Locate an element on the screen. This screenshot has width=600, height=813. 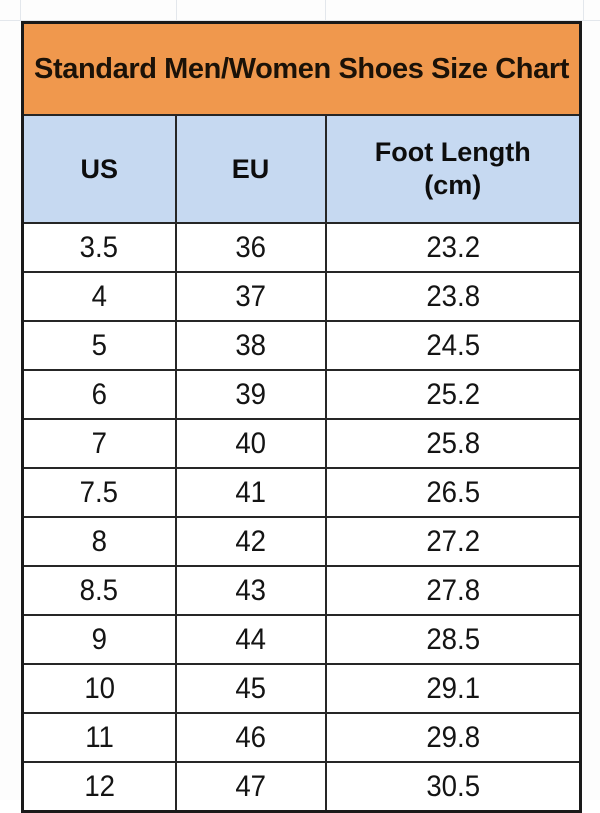
cell-us-value: 11 is located at coordinates (99, 737).